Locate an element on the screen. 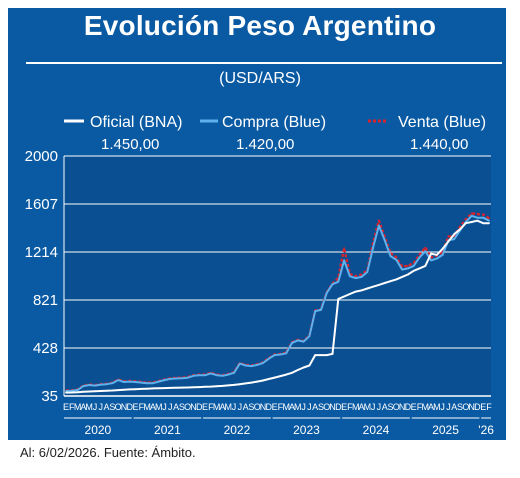 This screenshot has width=520, height=478. legend-label-compra: Compra (Blue) is located at coordinates (274, 122).